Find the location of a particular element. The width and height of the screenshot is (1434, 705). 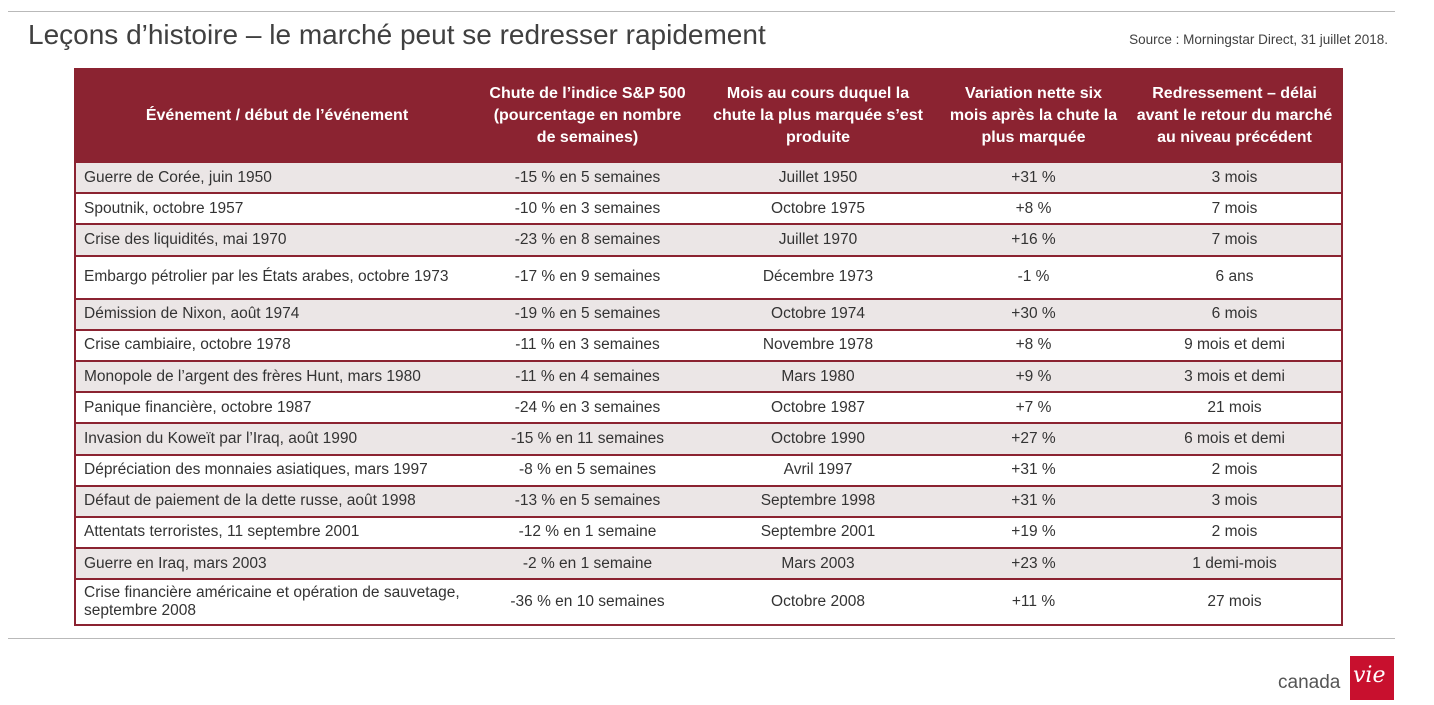

recovery-cell: 1 demi-mois is located at coordinates (1235, 564).